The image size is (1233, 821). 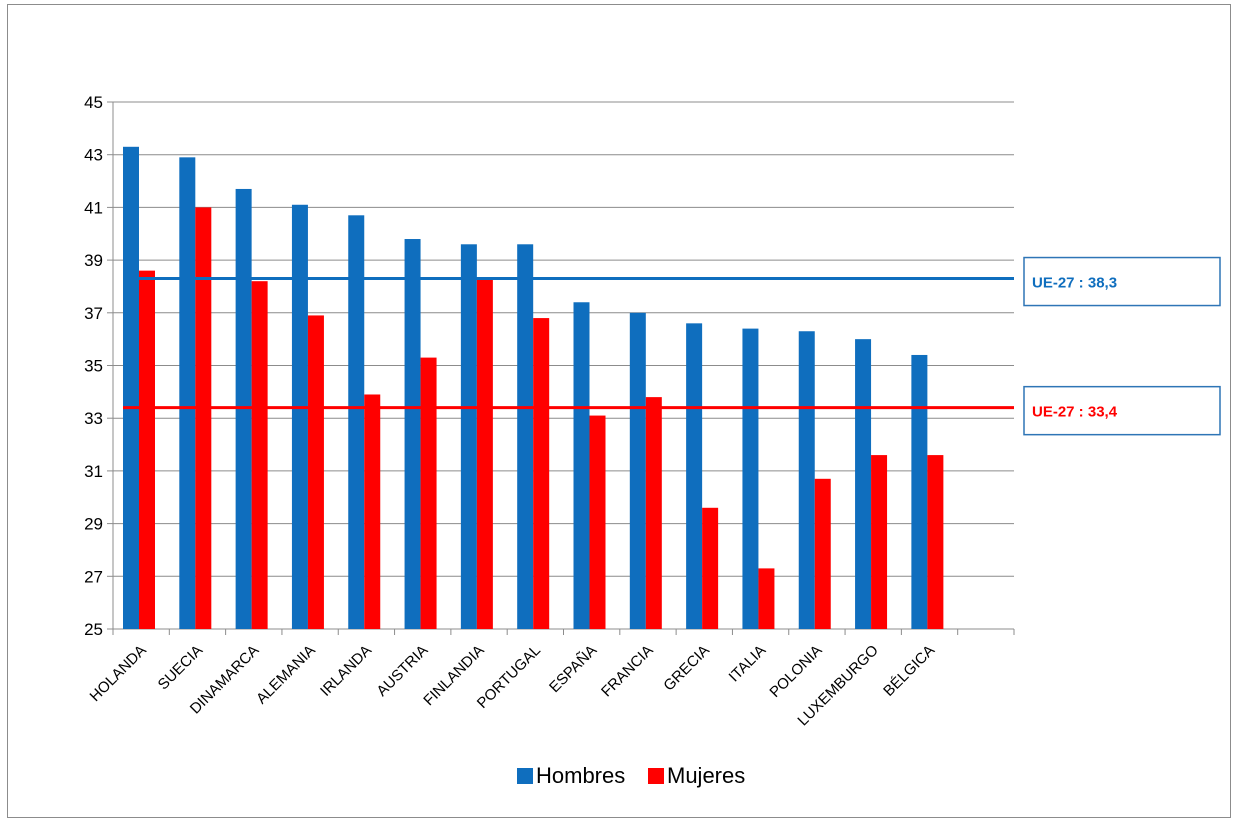 What do you see at coordinates (637, 470) in the screenshot?
I see `bar-hombres-francia` at bounding box center [637, 470].